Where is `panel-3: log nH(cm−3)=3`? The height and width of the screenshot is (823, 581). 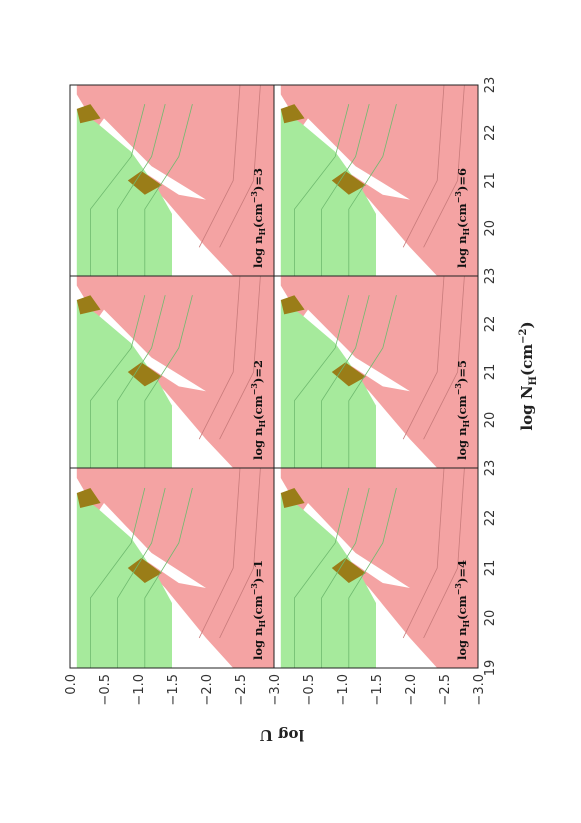
panel-3: log nH(cm−3)=3 is located at coordinates (172, 180).